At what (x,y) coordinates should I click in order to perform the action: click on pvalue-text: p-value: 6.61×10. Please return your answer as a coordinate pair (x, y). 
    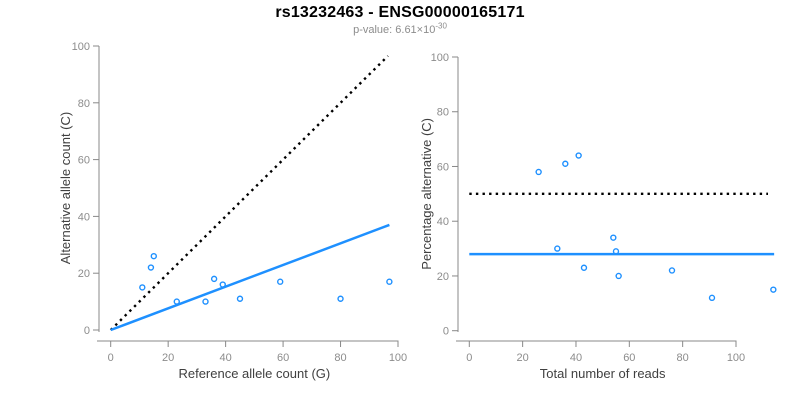
    Looking at the image, I should click on (394, 30).